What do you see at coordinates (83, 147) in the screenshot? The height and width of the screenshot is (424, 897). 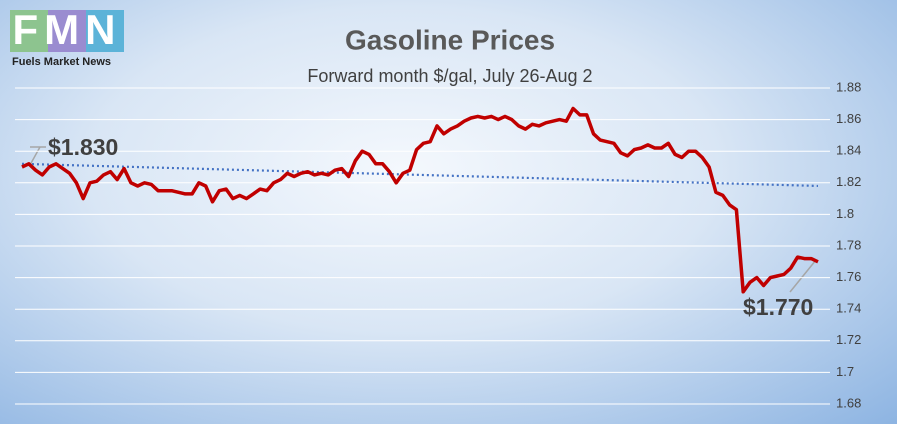 I see `annotation: $1.830` at bounding box center [83, 147].